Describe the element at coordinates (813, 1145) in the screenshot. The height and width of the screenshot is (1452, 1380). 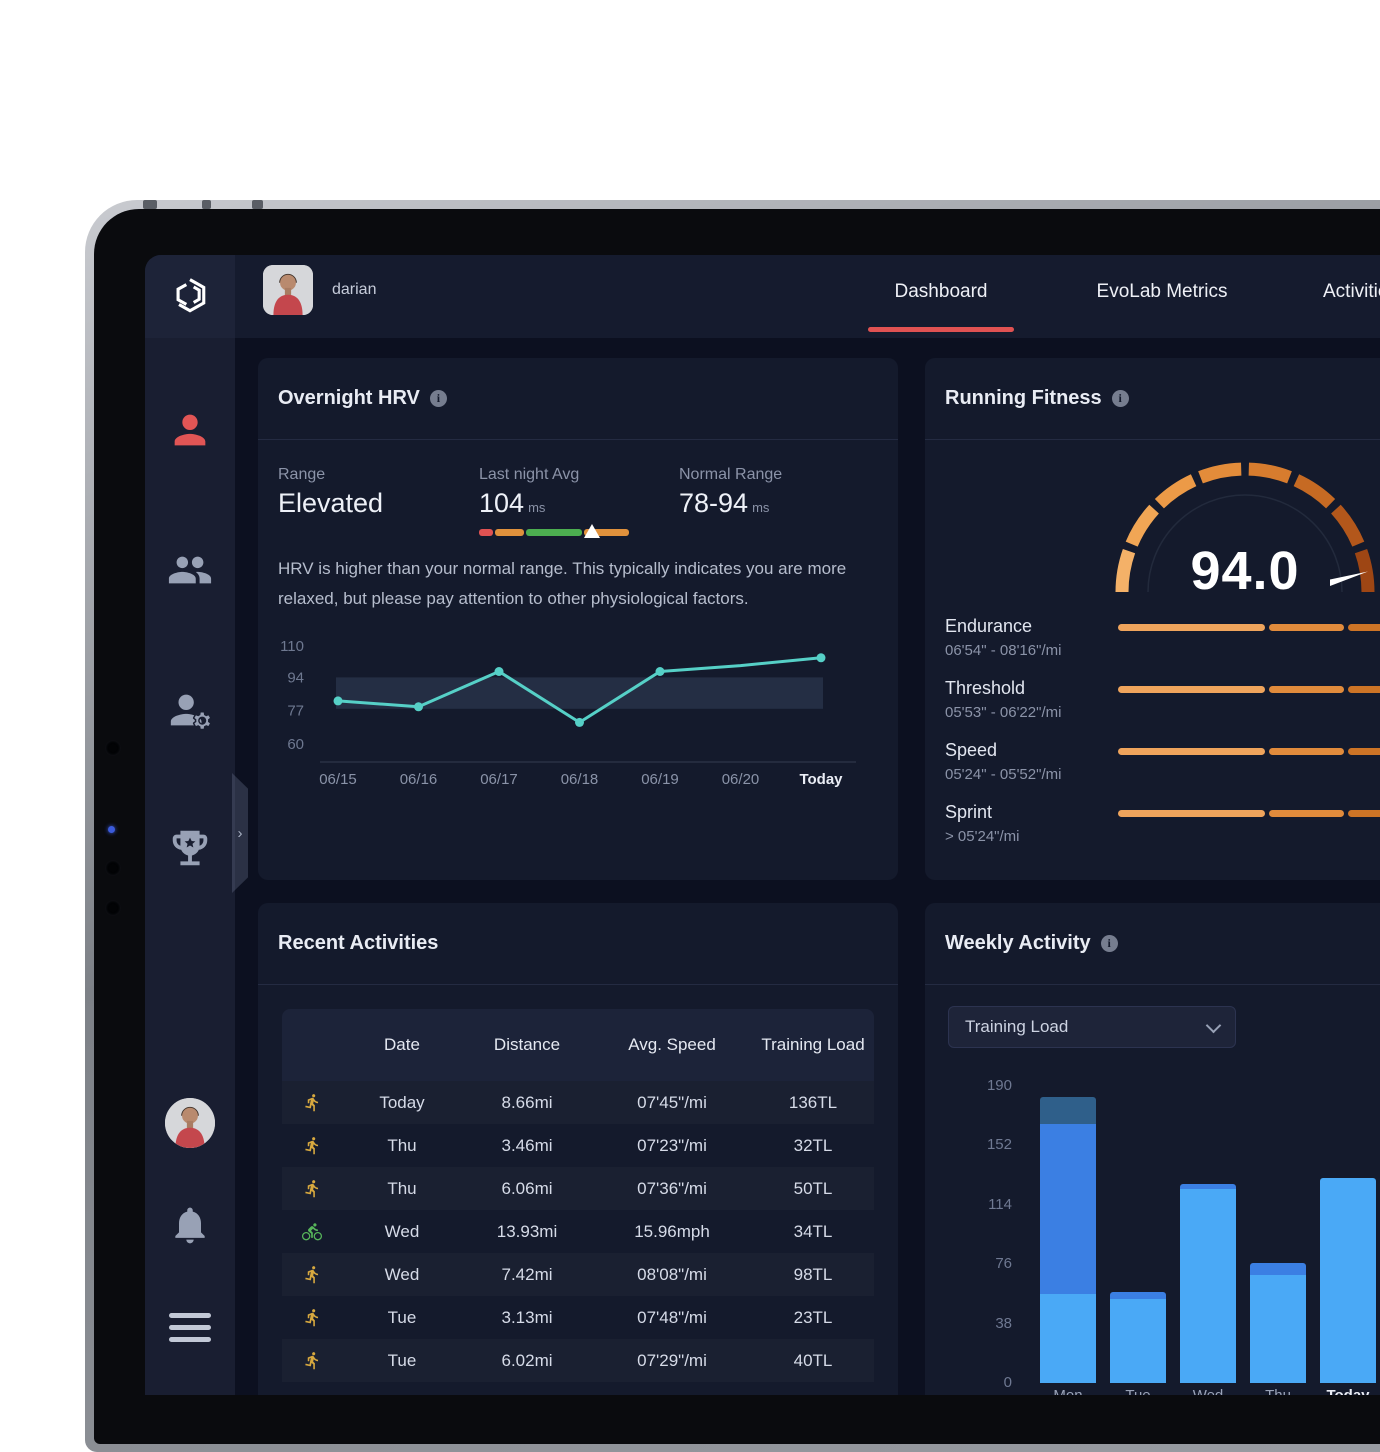
I see `activity-load: 32TL` at that location.